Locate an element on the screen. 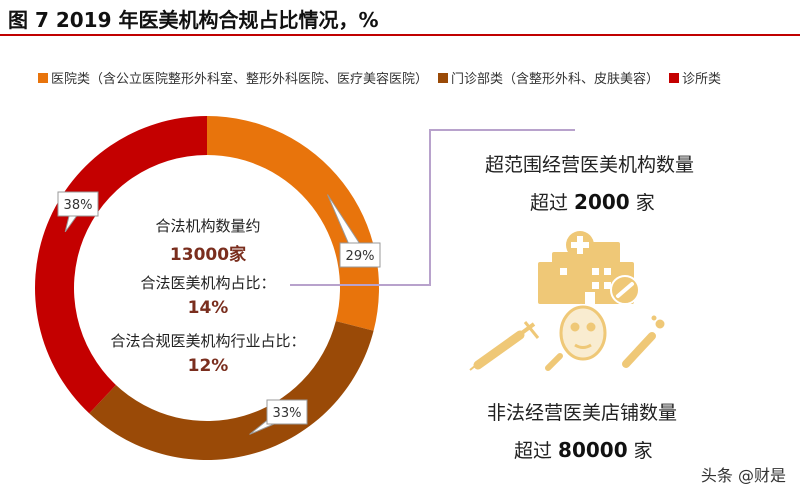 The width and height of the screenshot is (800, 492). data-label-hospital: 29% is located at coordinates (354, 231).